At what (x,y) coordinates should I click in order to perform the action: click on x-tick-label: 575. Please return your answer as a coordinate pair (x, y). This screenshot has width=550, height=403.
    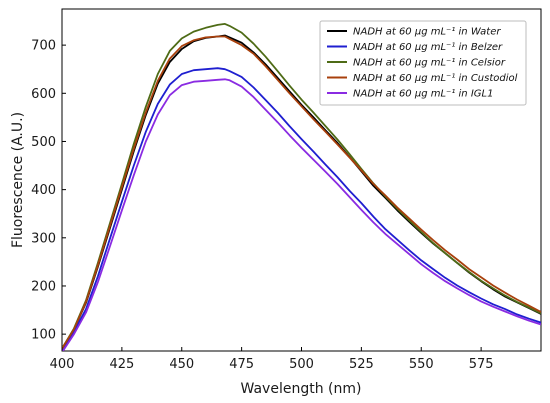
    Looking at the image, I should click on (481, 364).